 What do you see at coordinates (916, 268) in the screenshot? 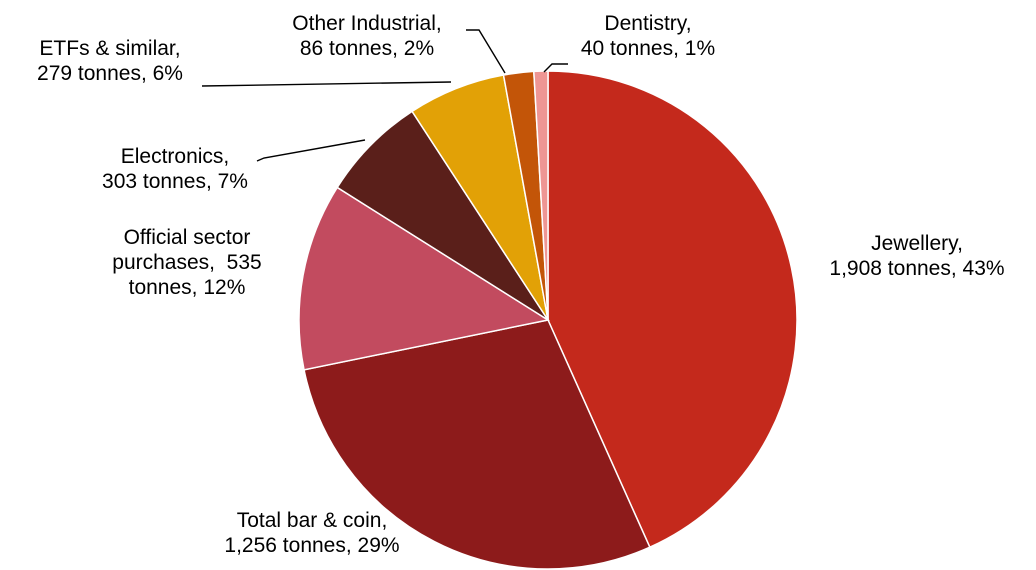
I see `data-label-line: 1,908 tonnes, 43%` at bounding box center [916, 268].